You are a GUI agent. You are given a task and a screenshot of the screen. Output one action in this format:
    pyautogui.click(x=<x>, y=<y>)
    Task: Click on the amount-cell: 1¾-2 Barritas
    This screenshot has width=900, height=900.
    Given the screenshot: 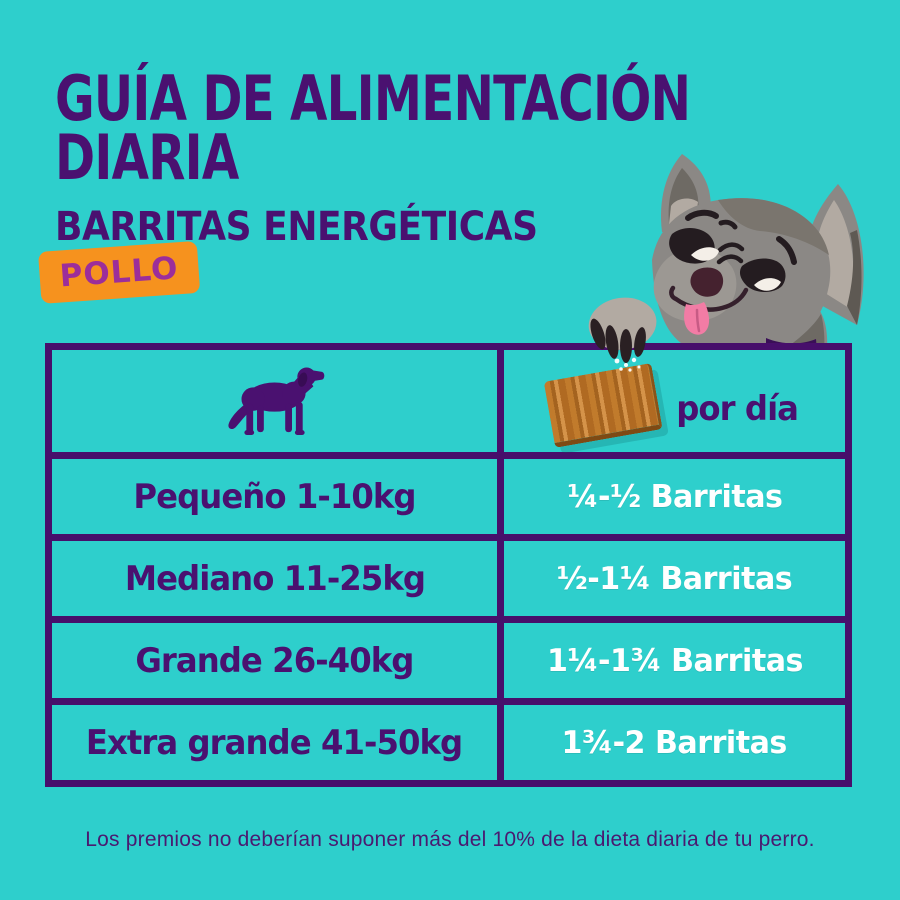 What is the action you would take?
    pyautogui.click(x=674, y=742)
    